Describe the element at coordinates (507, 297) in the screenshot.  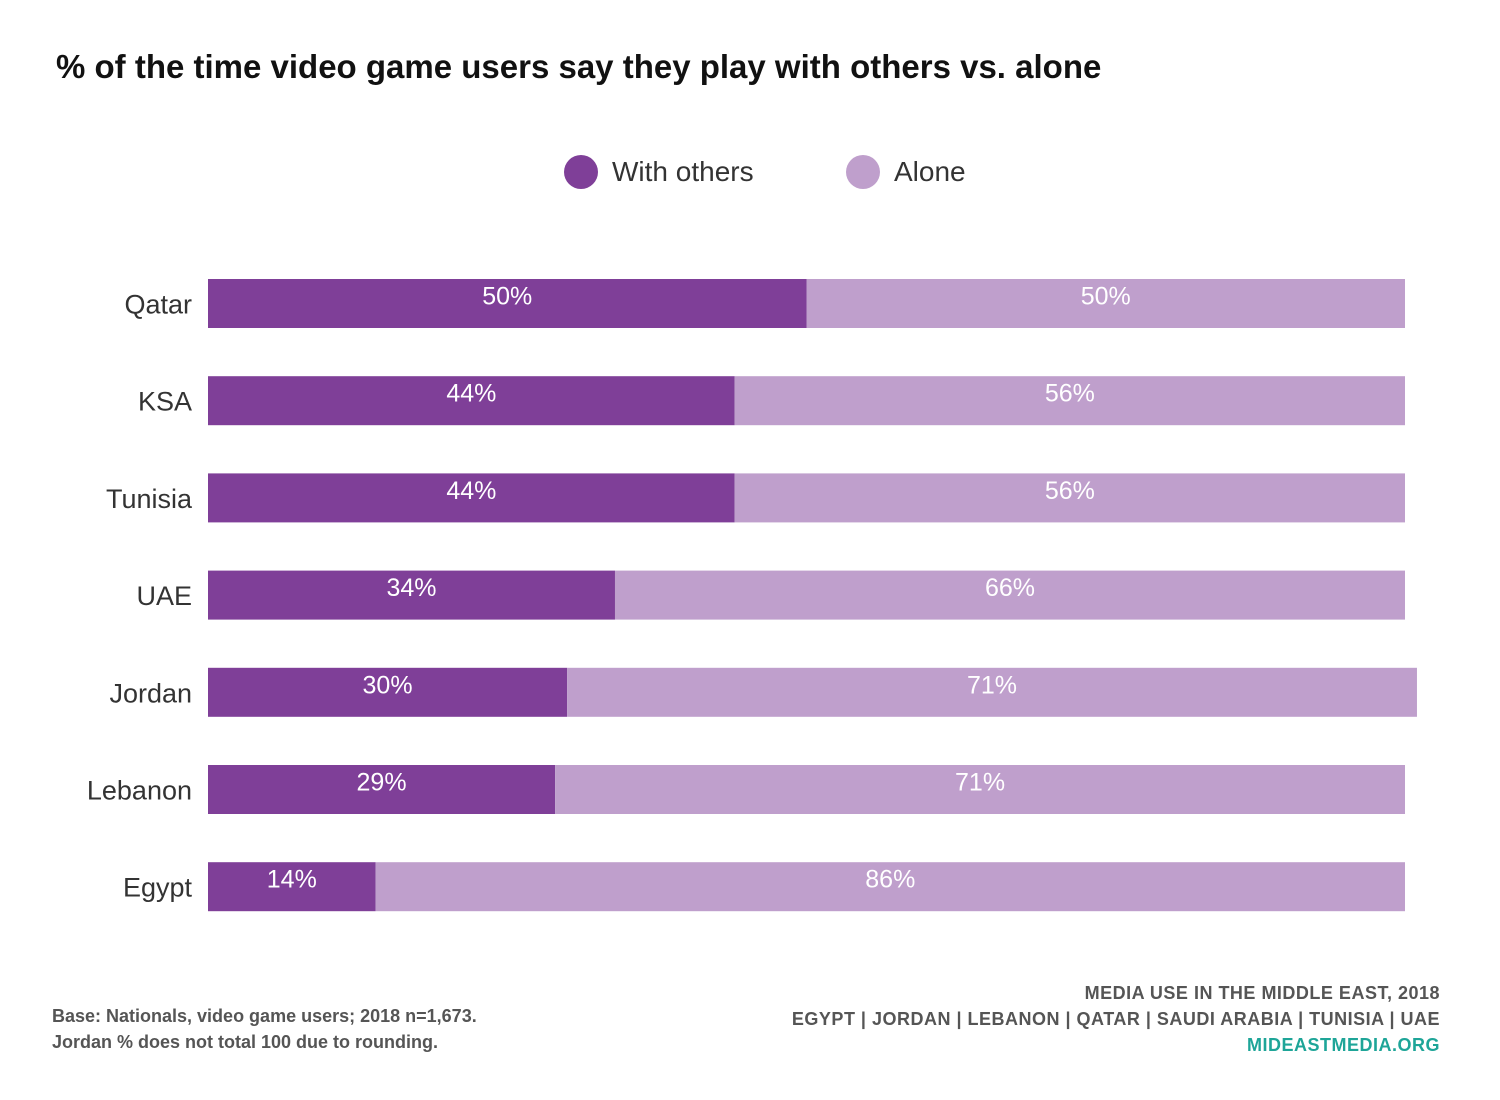
I see `data-label-with-others-qatar: 50%` at that location.